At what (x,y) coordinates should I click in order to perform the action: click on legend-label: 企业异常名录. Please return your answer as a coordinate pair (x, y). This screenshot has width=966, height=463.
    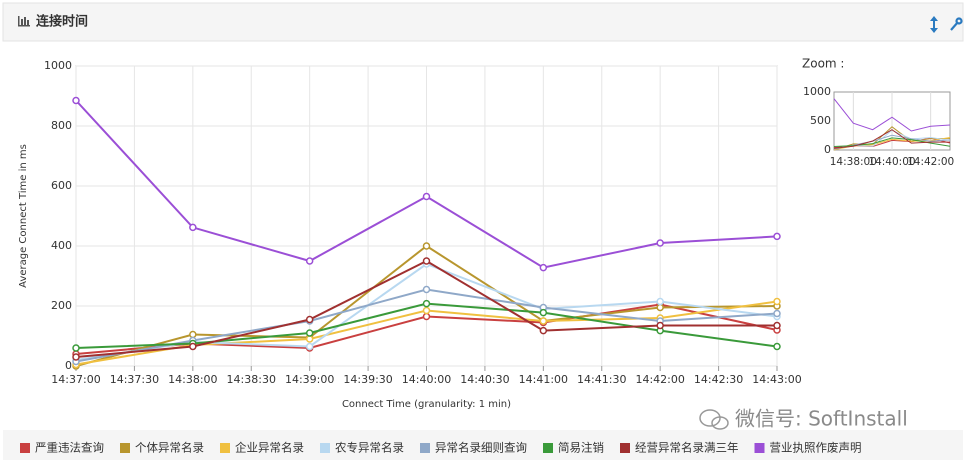
    Looking at the image, I should click on (269, 448).